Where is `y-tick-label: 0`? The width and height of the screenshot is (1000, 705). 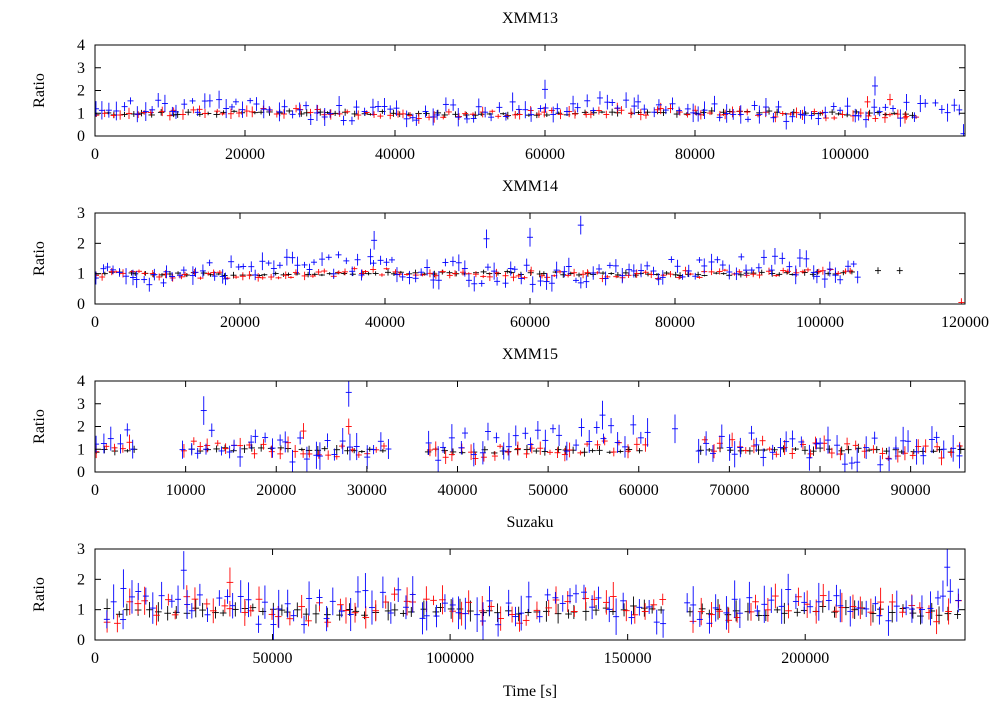 y-tick-label: 0 is located at coordinates (81, 136).